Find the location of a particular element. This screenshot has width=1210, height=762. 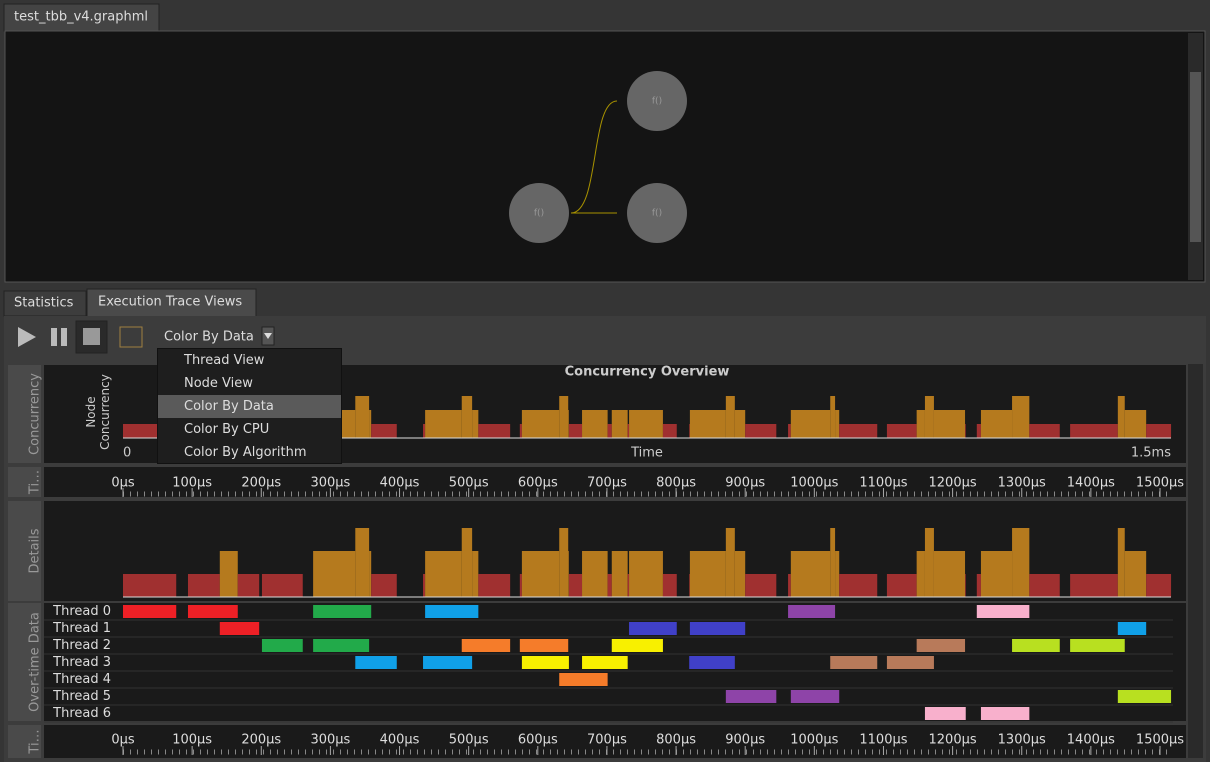

x-tick-label: 1100µs is located at coordinates (883, 483).